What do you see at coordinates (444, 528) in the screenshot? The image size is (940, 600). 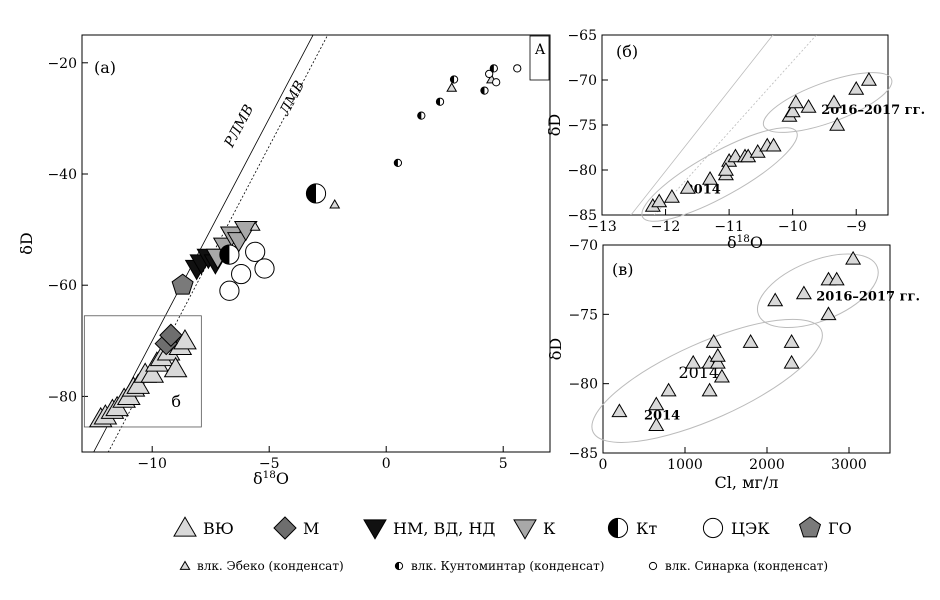 I see `legend-label: НМ, ВД, НД` at bounding box center [444, 528].